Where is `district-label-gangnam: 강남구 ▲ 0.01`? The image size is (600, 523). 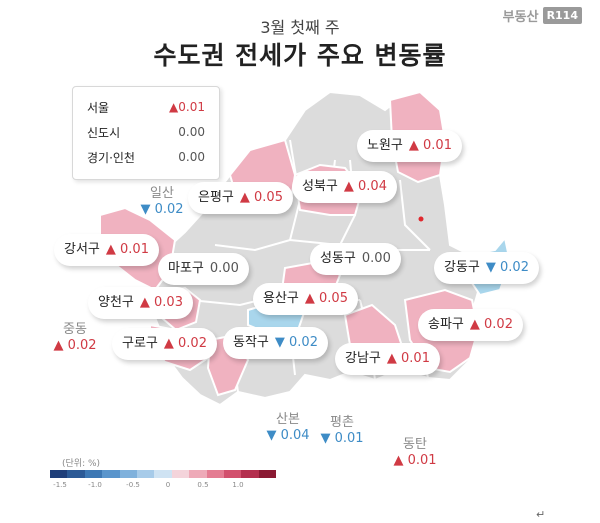 district-label-gangnam: 강남구 ▲ 0.01 is located at coordinates (387, 359).